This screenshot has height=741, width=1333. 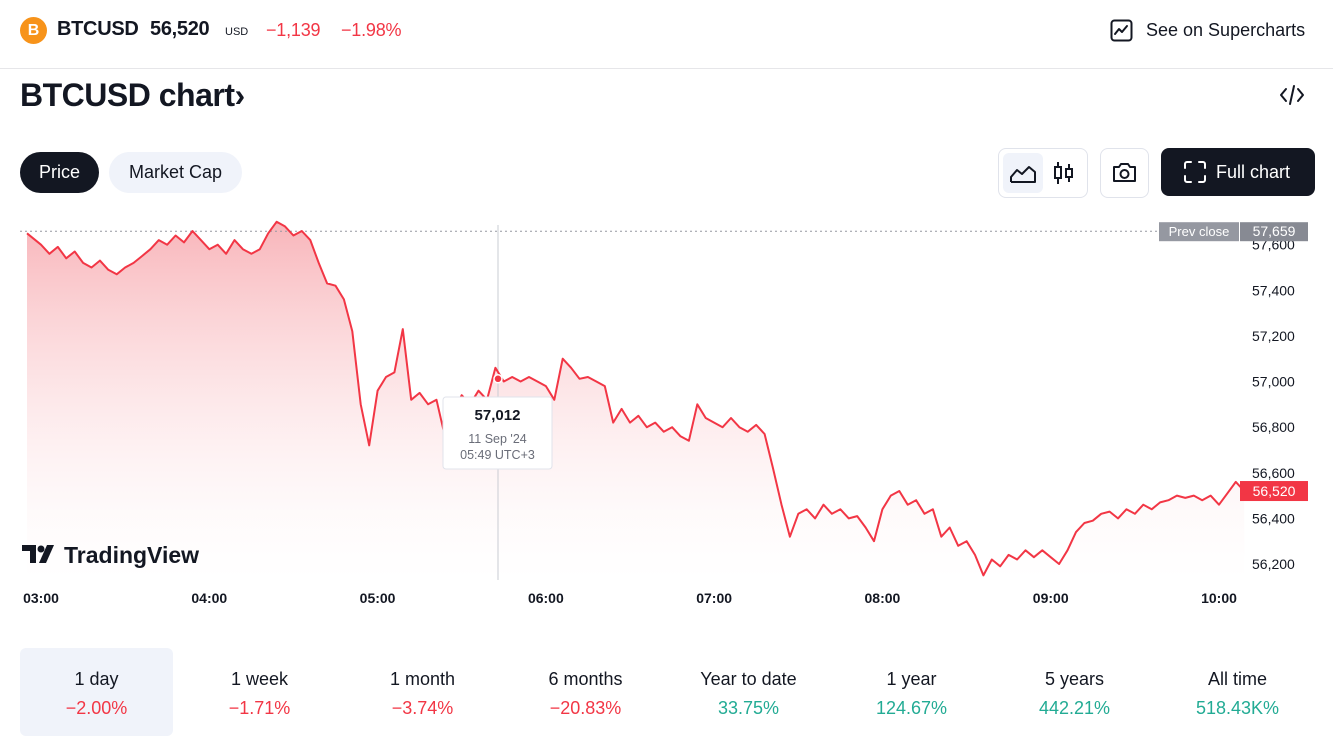 What do you see at coordinates (1253, 172) in the screenshot?
I see `full-chart-label: Full chart` at bounding box center [1253, 172].